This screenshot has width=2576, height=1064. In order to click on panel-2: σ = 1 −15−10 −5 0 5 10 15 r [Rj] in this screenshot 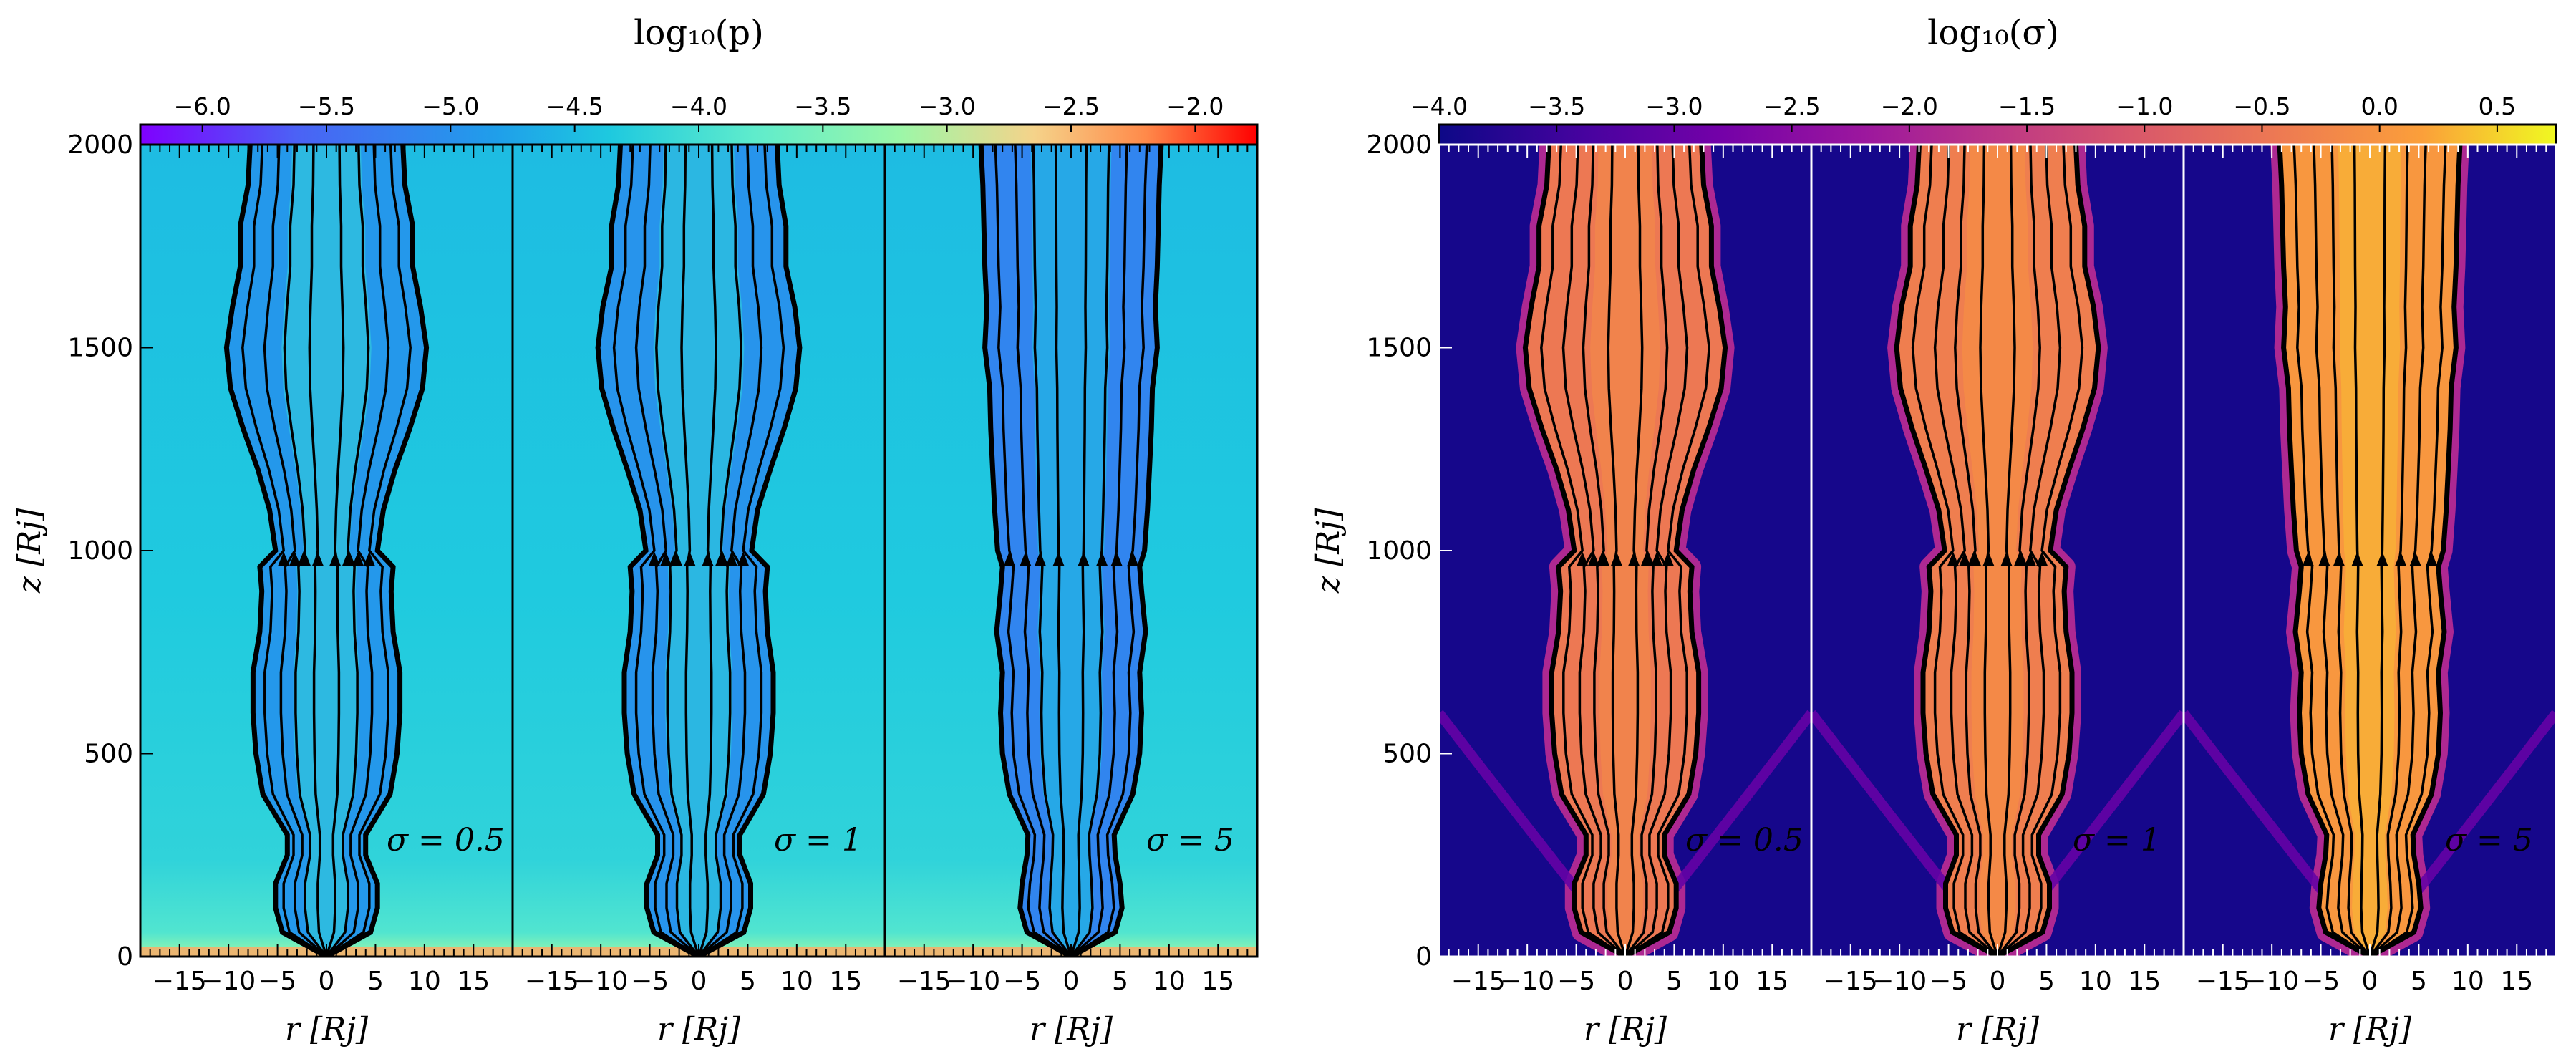, I will do `click(699, 595)`.